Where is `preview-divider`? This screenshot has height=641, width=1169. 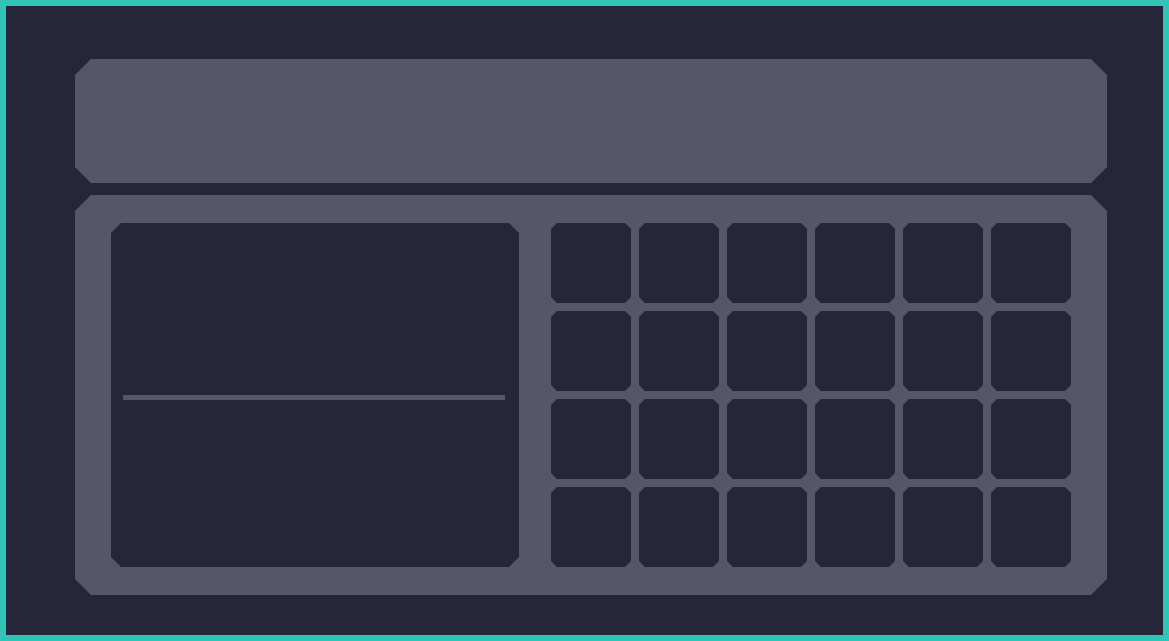 preview-divider is located at coordinates (314, 397).